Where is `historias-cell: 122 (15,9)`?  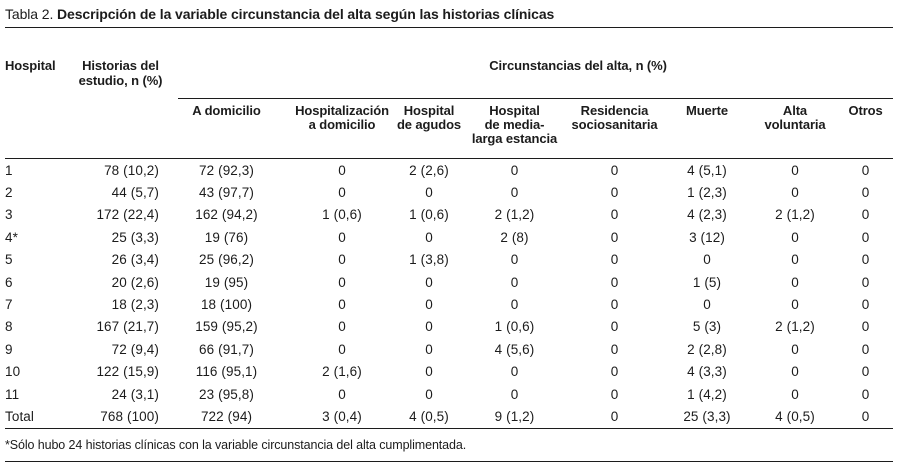
historias-cell: 122 (15,9) is located at coordinates (127, 372).